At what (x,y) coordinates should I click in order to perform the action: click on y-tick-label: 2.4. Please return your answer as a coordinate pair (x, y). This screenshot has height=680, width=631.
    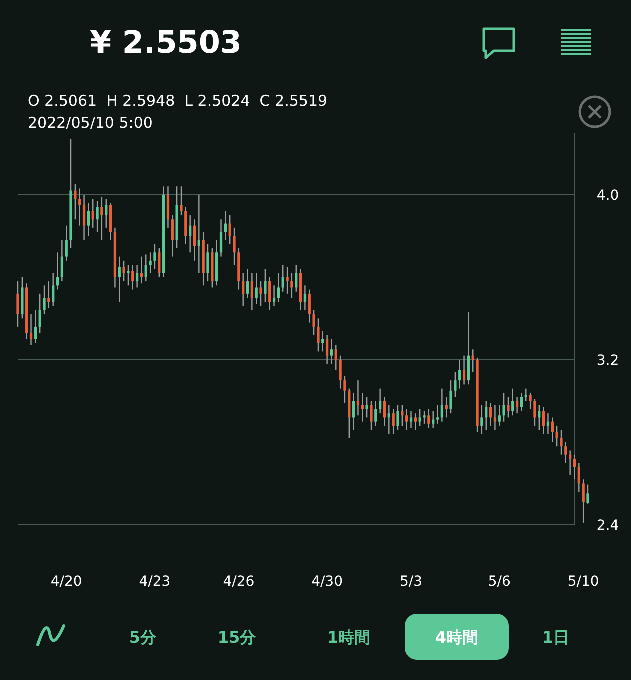
    Looking at the image, I should click on (608, 526).